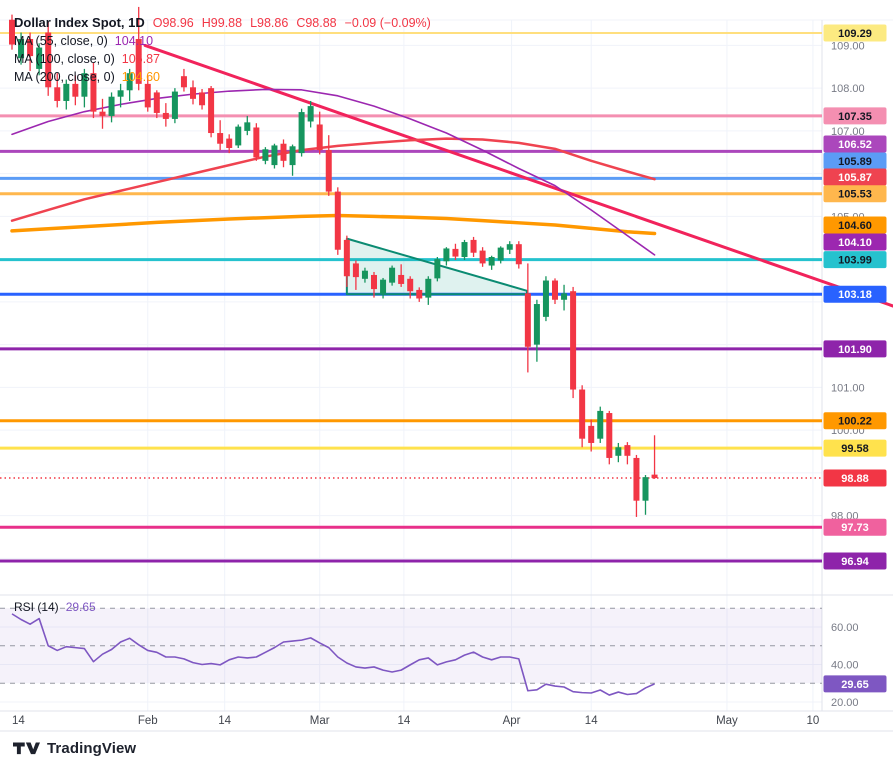 This screenshot has height=769, width=893. I want to click on price-label-105.89: 105.89, so click(855, 161).